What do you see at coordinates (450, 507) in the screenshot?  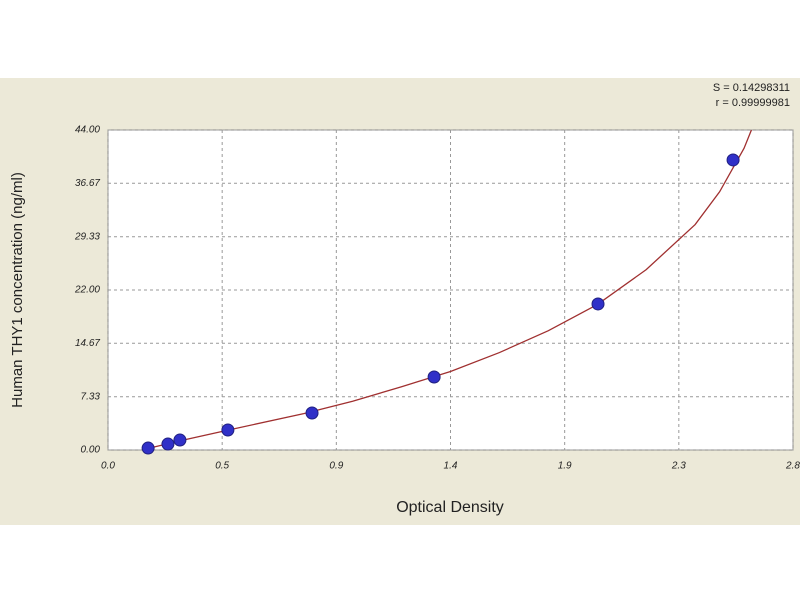 I see `x-axis-label: Optical Density` at bounding box center [450, 507].